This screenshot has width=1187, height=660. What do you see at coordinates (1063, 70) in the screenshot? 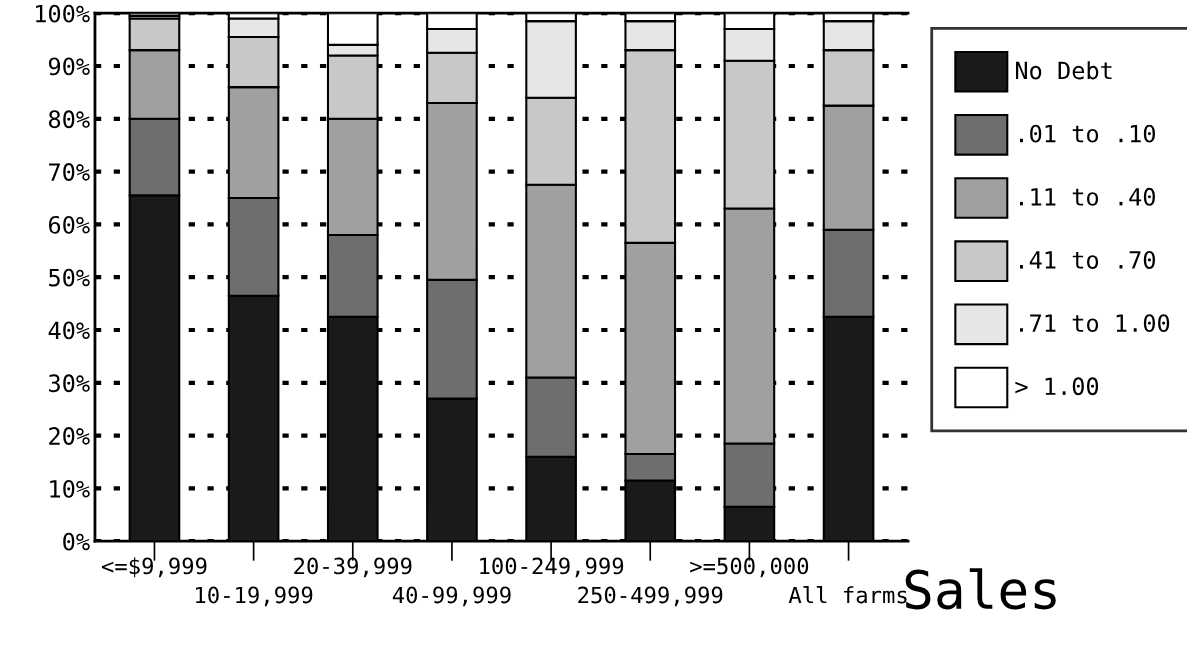
I see `legend-label: No Debt` at bounding box center [1063, 70].